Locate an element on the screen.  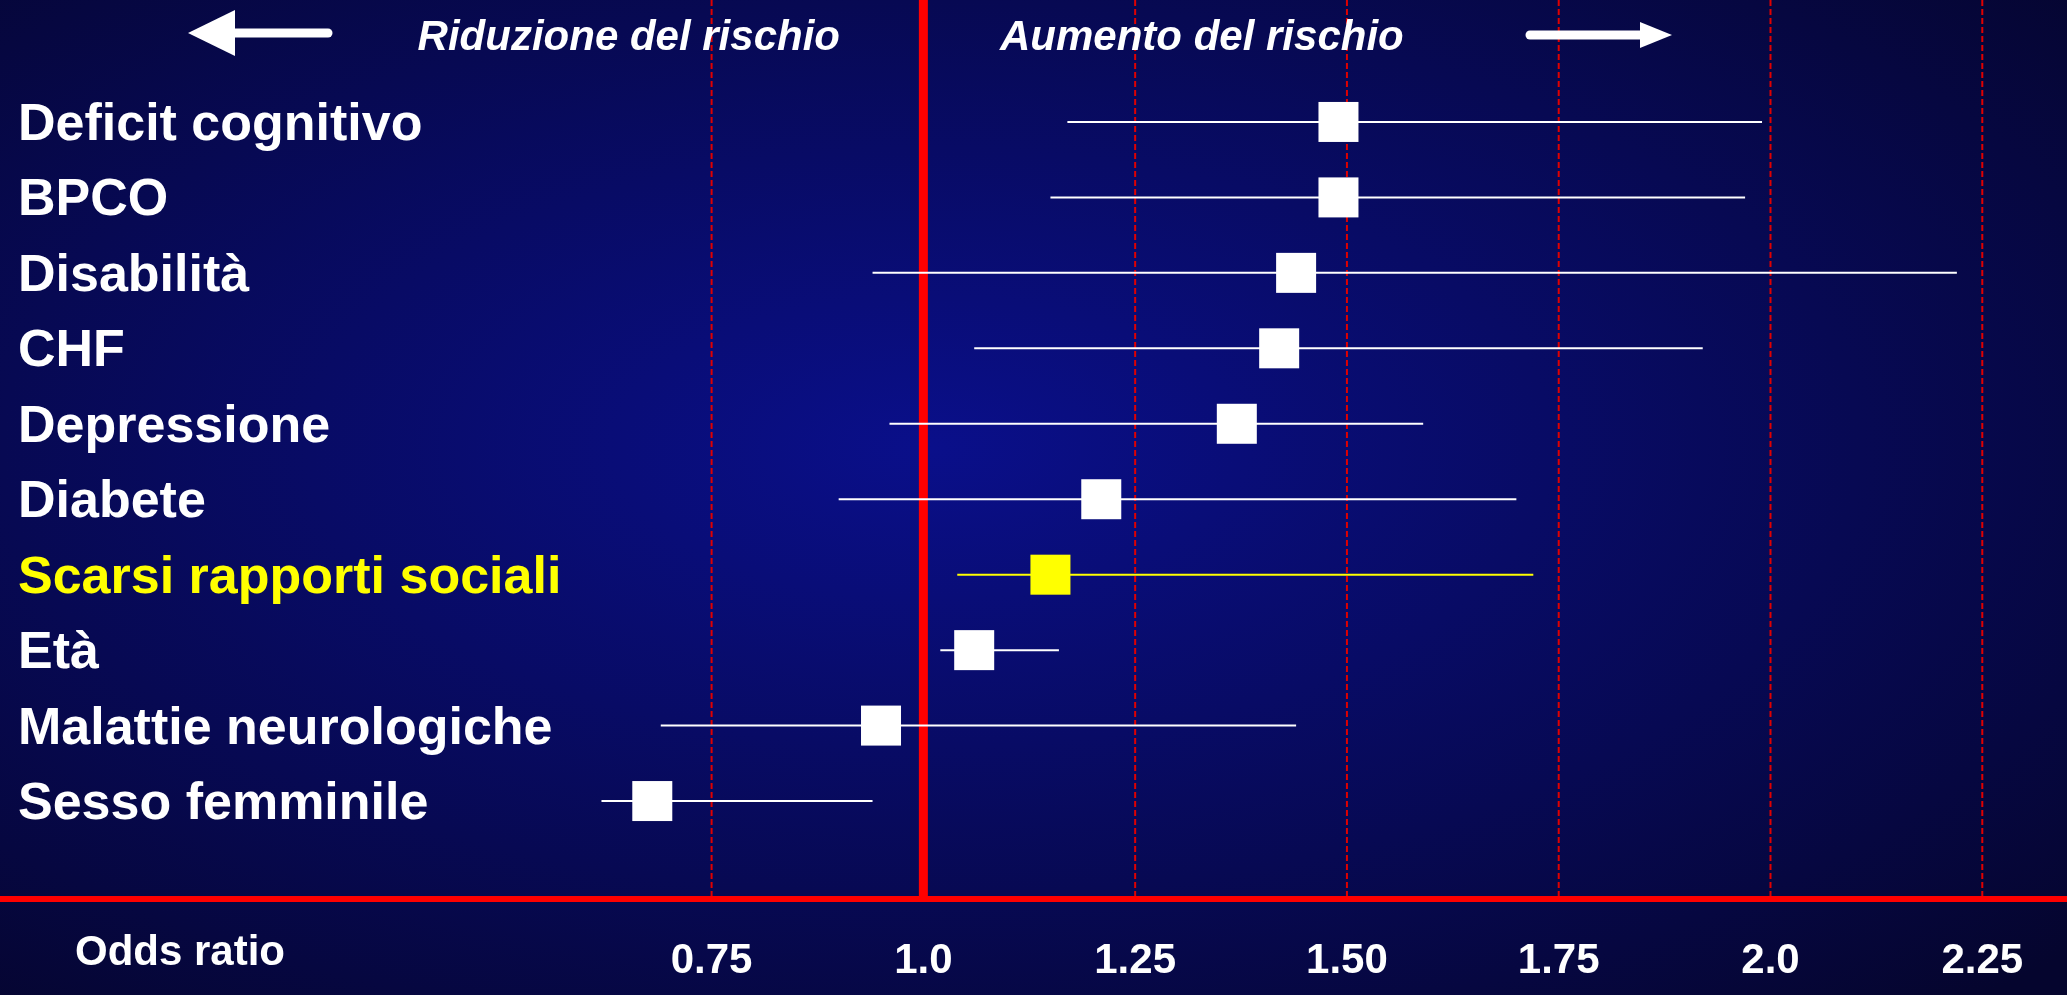
text: Riduzione del rischio is located at coordinates (628, 35).